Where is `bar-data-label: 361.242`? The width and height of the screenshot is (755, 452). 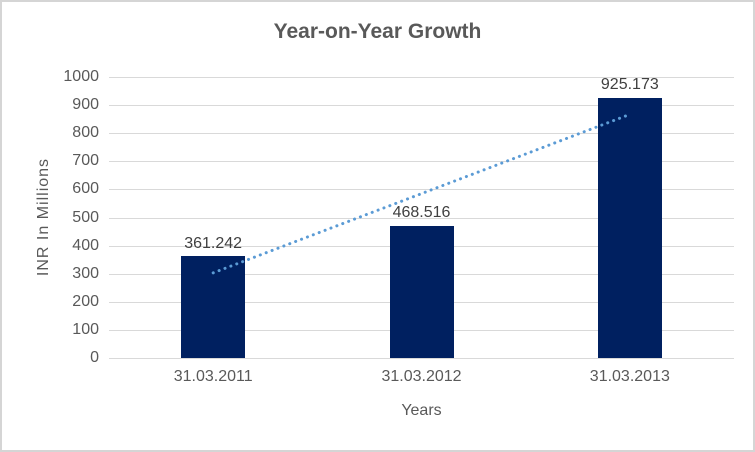
bar-data-label: 361.242 is located at coordinates (213, 243).